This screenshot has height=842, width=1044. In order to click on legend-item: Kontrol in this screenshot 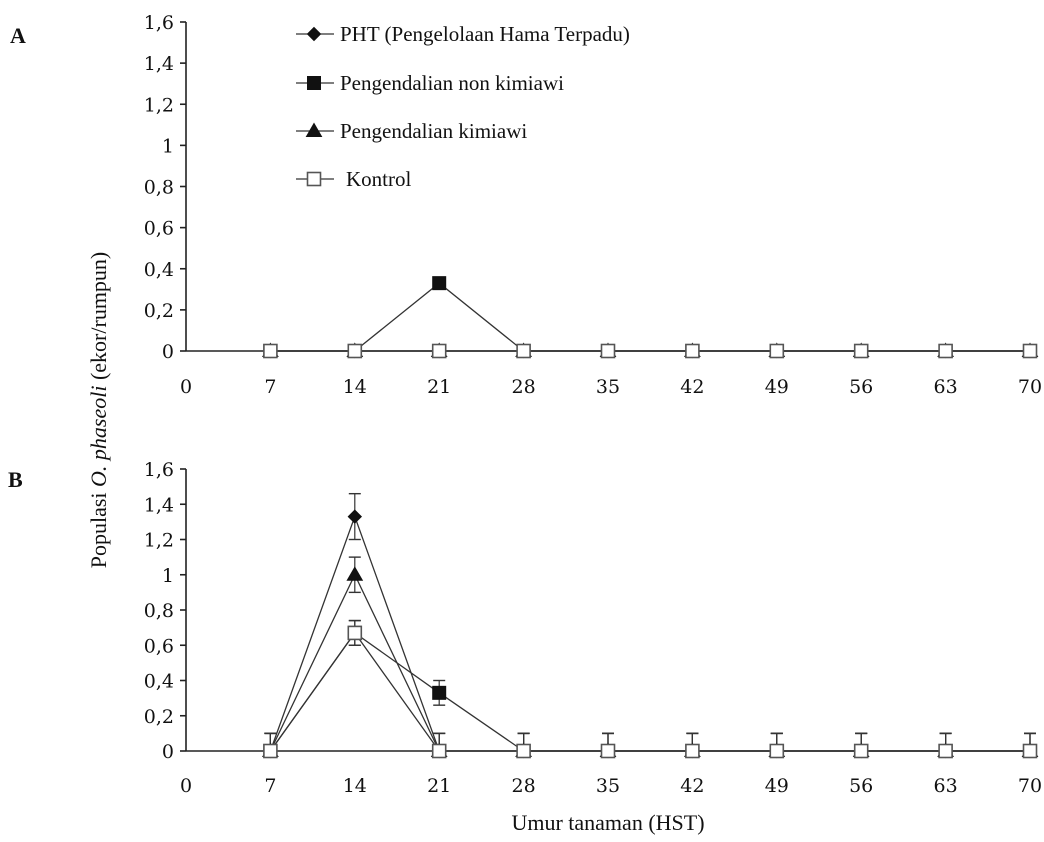, I will do `click(353, 179)`.